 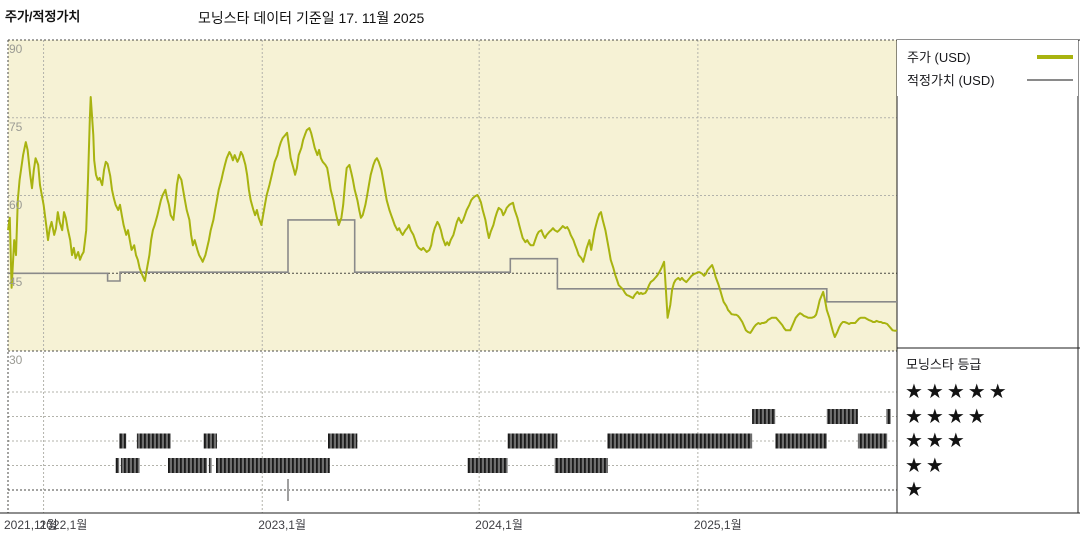 I want to click on fair-value-line-swatch, so click(x=1050, y=79).